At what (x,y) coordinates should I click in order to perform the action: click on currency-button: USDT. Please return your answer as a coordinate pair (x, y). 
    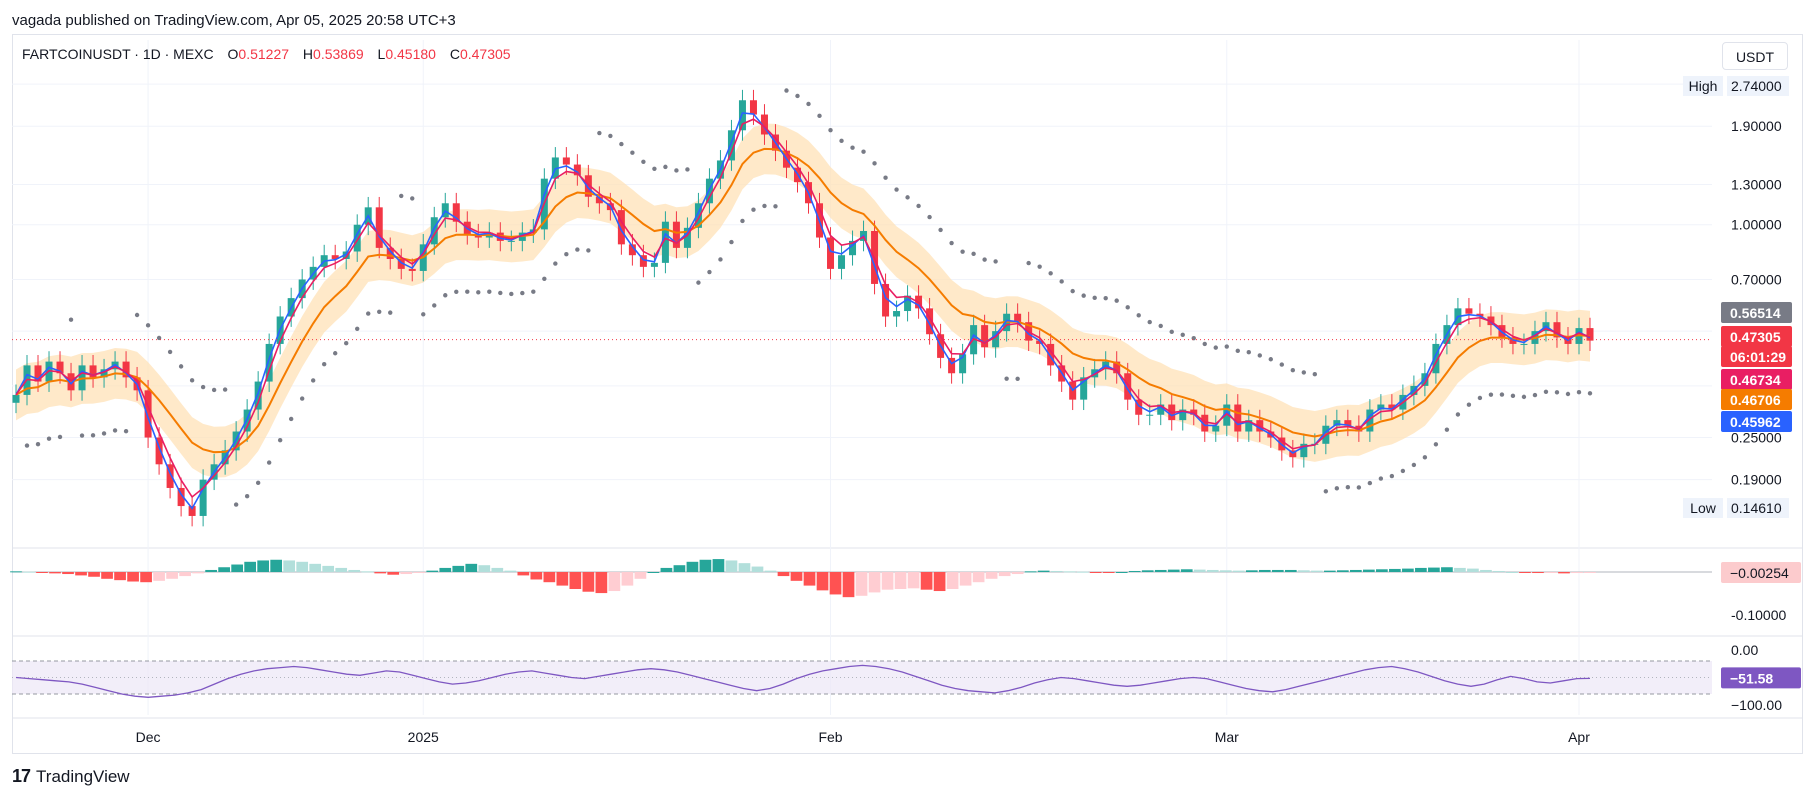
    Looking at the image, I should click on (1755, 56).